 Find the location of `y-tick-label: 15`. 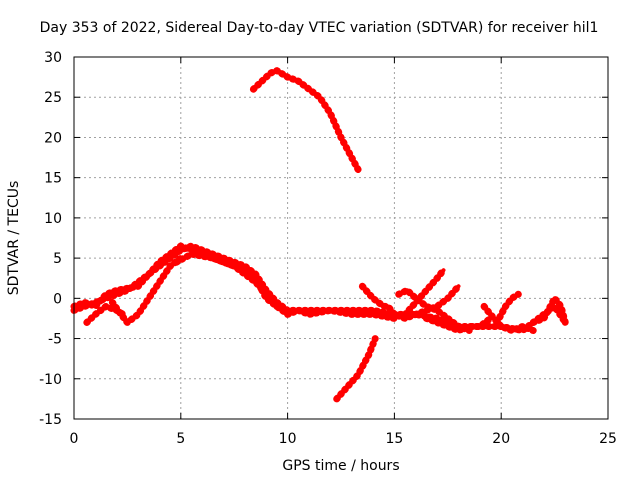

y-tick-label: 15 is located at coordinates (53, 179).